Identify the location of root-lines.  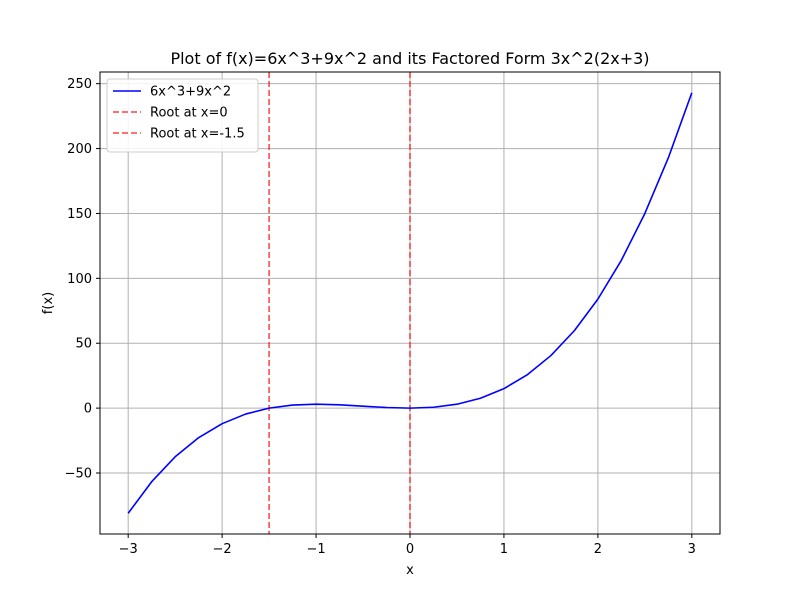
(339, 303).